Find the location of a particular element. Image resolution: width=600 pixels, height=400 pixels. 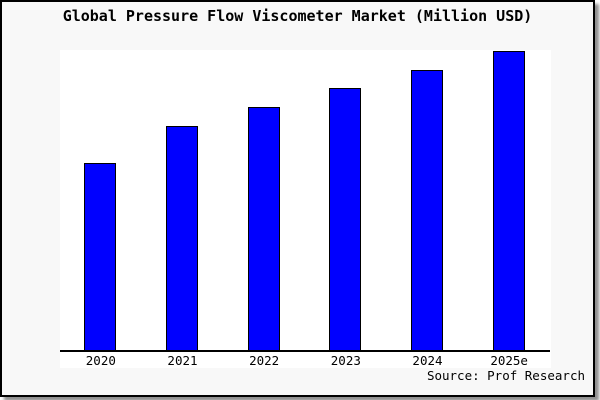

source-credit: Source: Prof Research is located at coordinates (505, 375).